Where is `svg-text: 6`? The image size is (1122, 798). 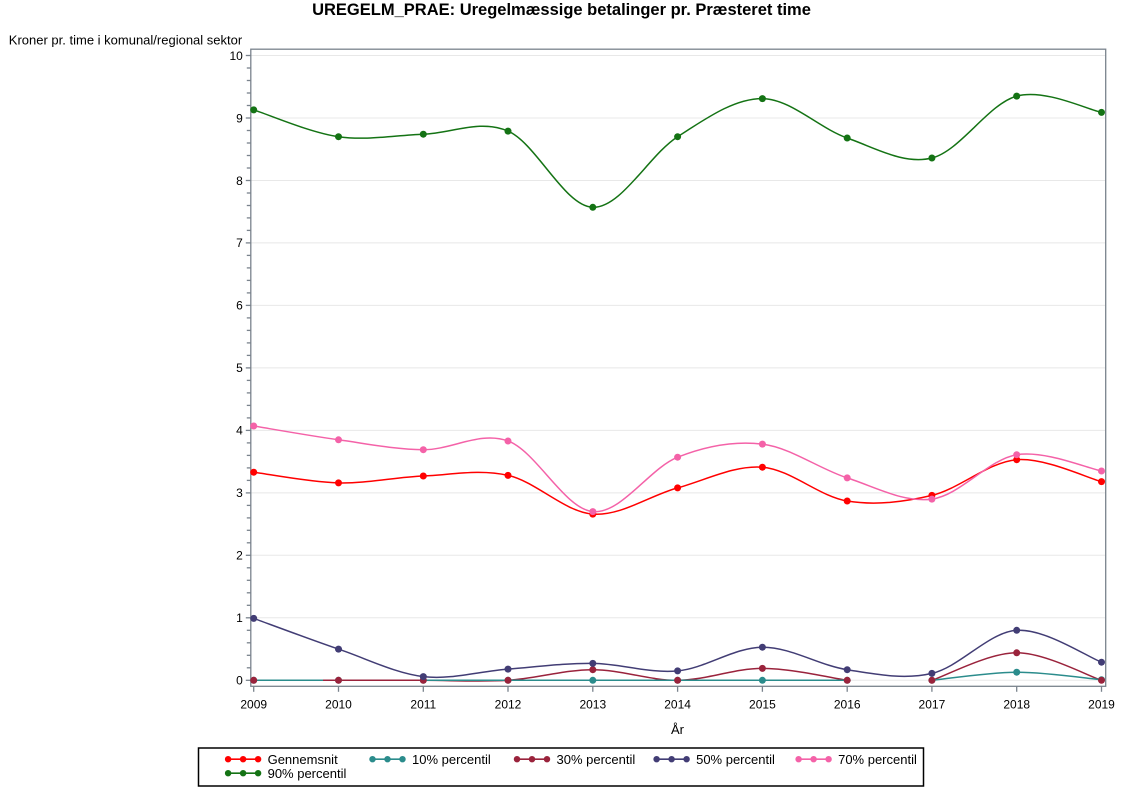 svg-text: 6 is located at coordinates (239, 306).